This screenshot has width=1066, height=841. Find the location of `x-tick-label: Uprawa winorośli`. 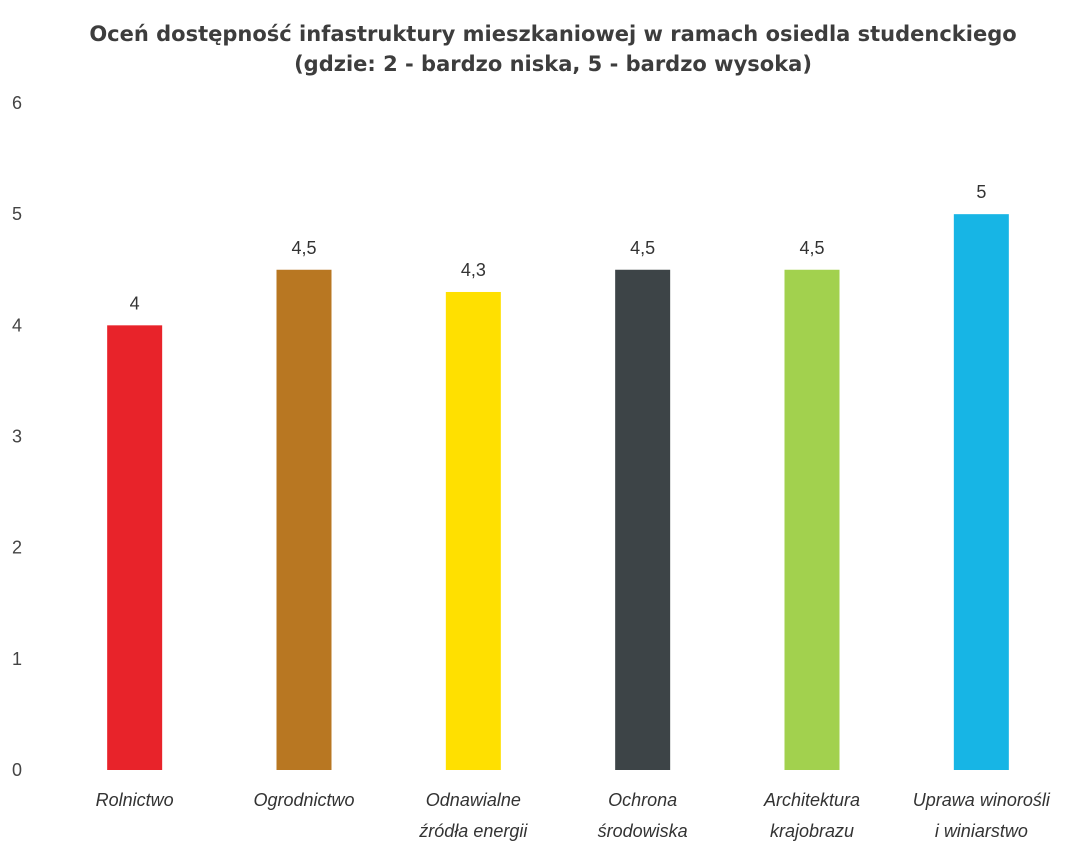

x-tick-label: Uprawa winorośli is located at coordinates (982, 800).